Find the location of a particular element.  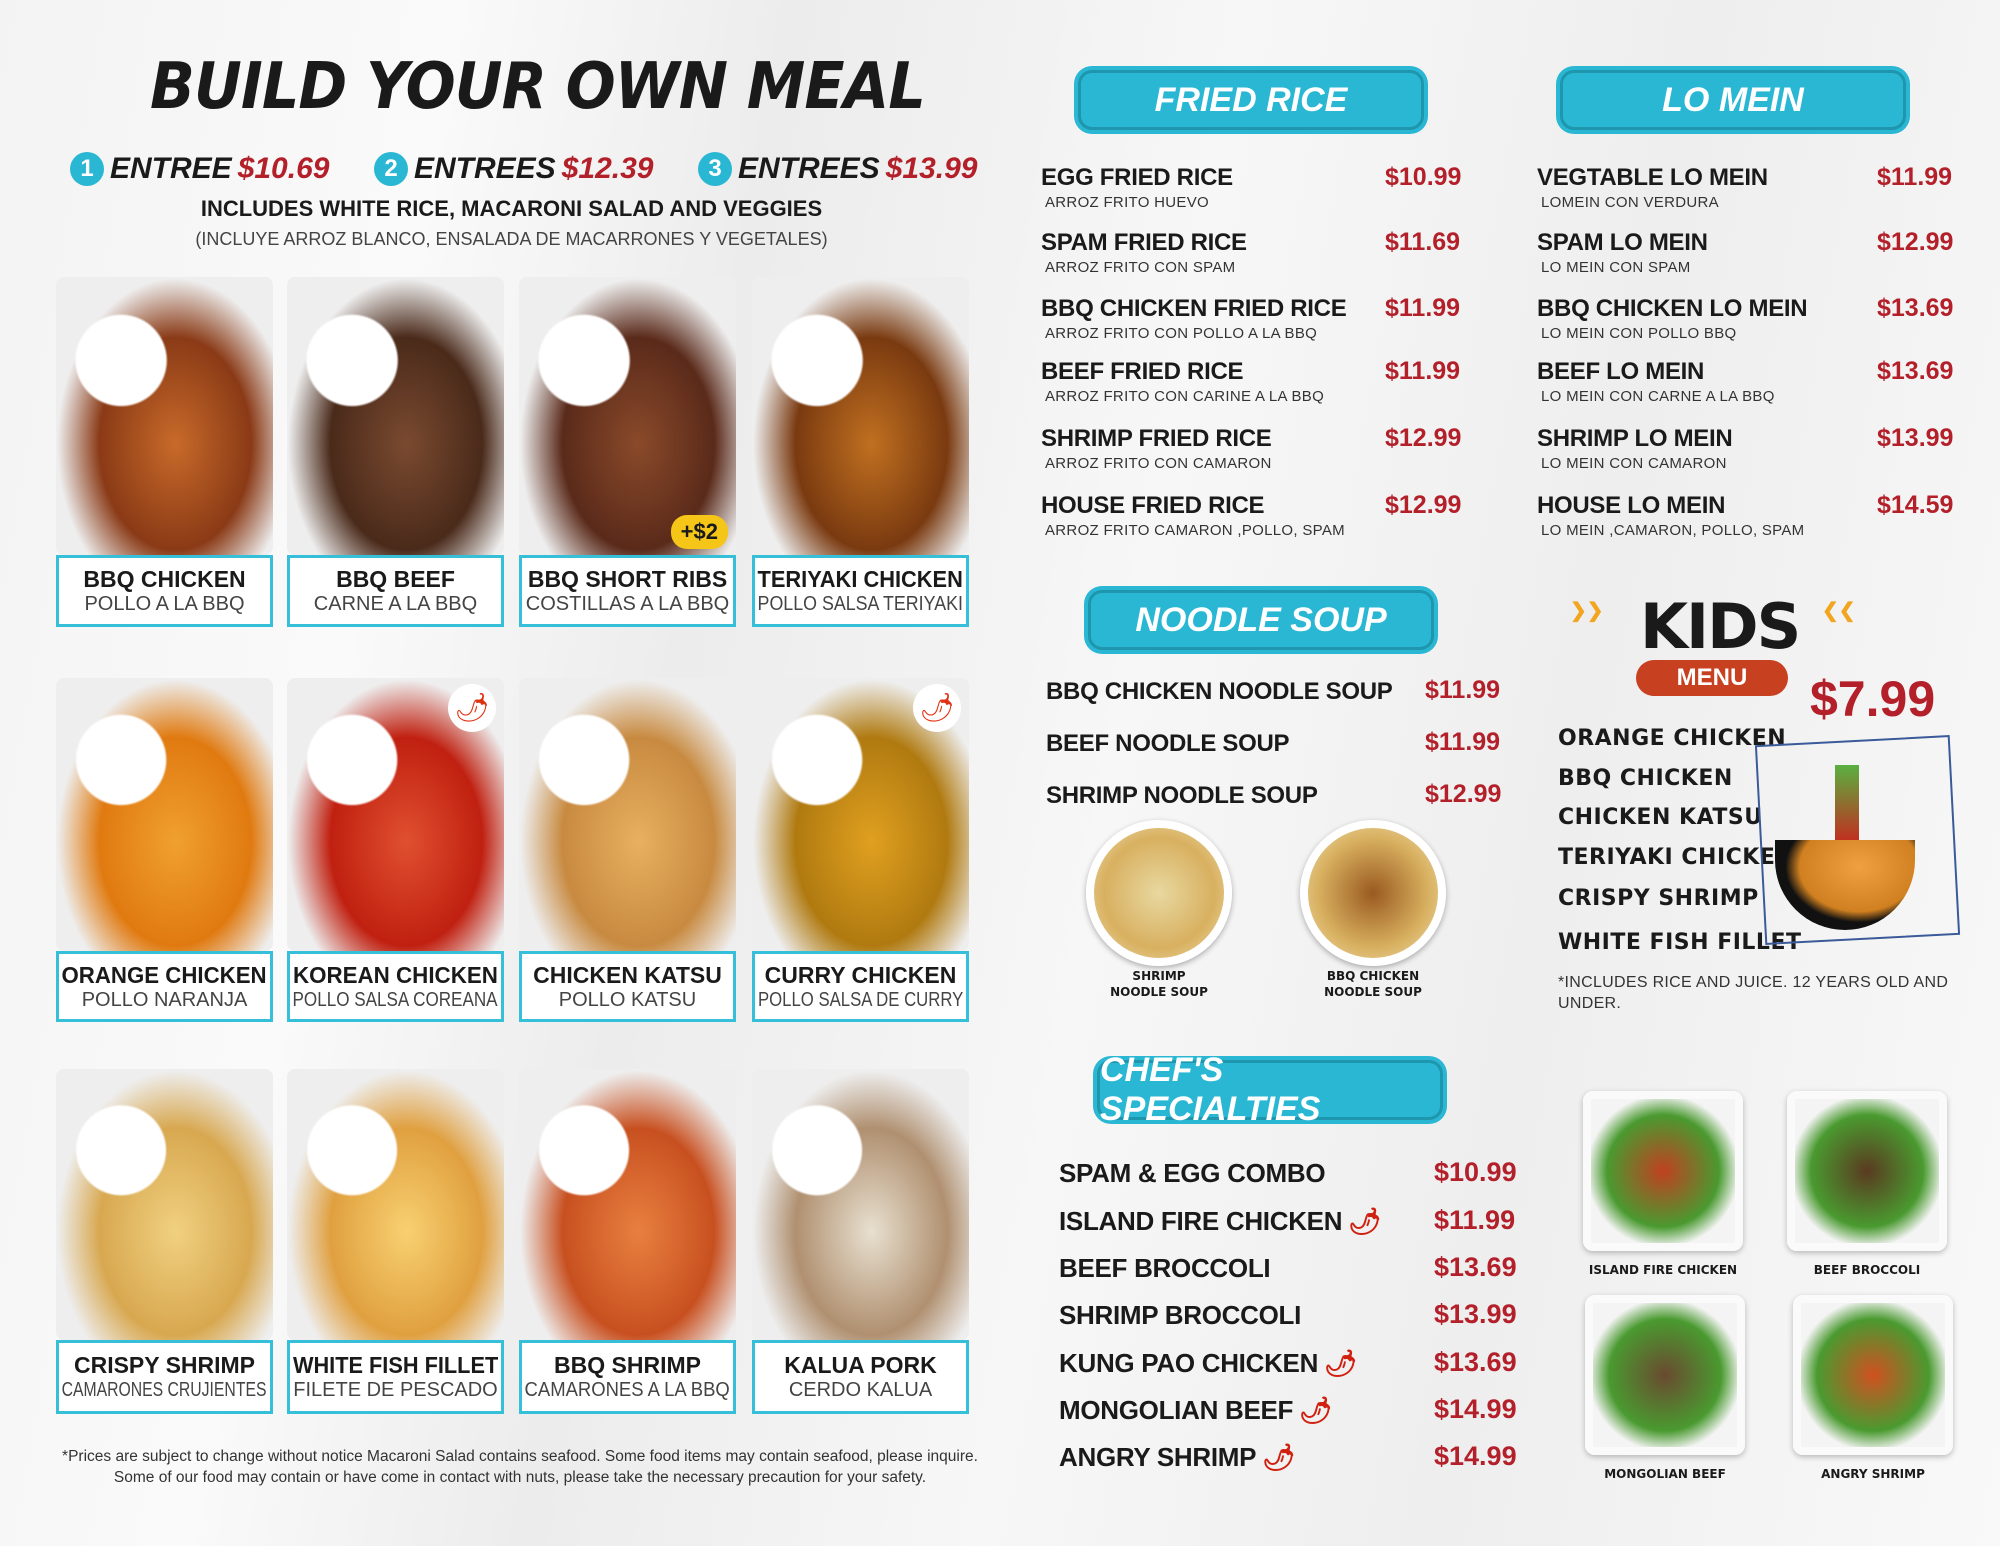

menu-item-name: ISLAND FIRE CHICKEN 🌶 is located at coordinates (1220, 1221).